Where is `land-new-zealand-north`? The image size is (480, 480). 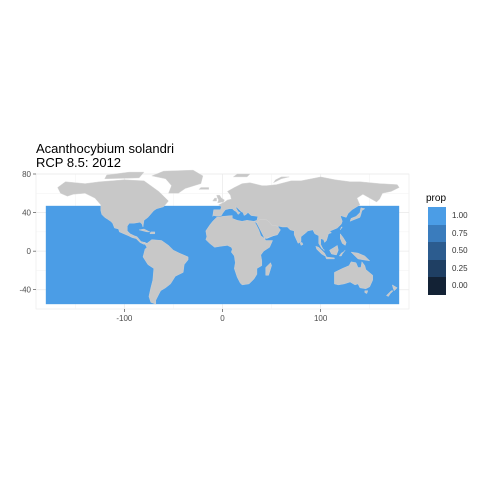
land-new-zealand-north is located at coordinates (394, 288).